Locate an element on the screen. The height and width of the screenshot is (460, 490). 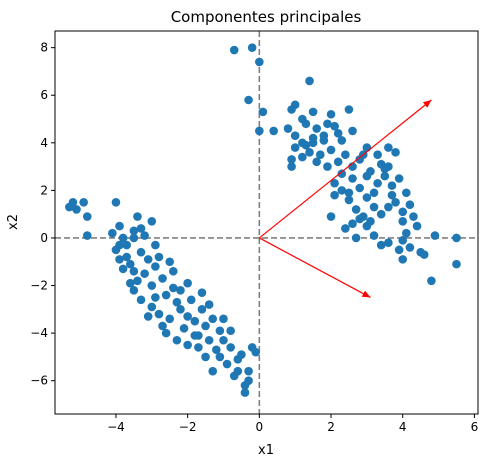
component-arrow-line is located at coordinates (315, 267).